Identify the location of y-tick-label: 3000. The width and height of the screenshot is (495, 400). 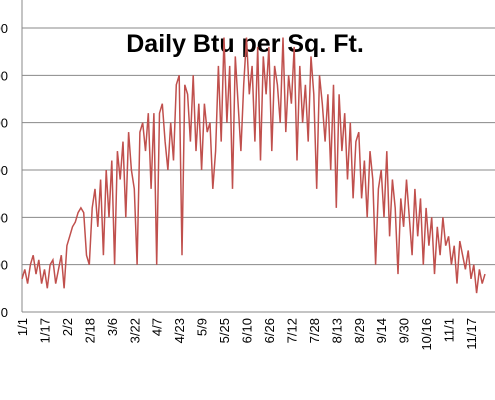
(4, 28).